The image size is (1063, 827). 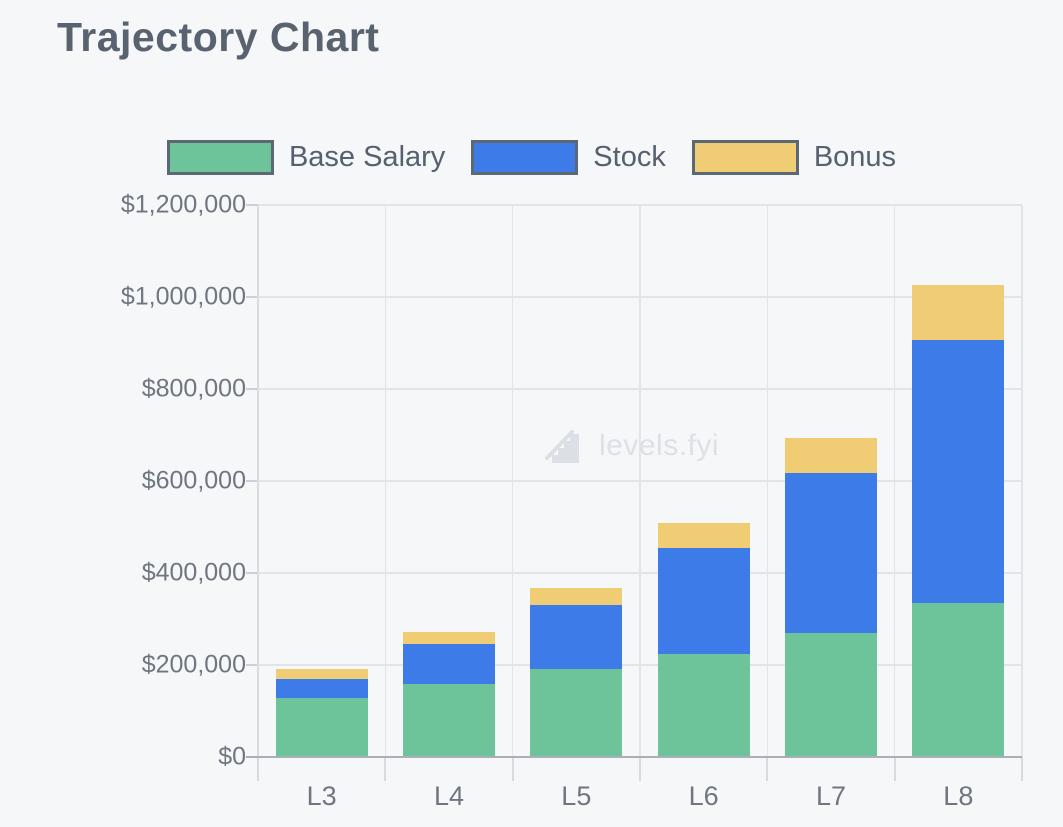 I want to click on bar-l3, so click(x=321, y=481).